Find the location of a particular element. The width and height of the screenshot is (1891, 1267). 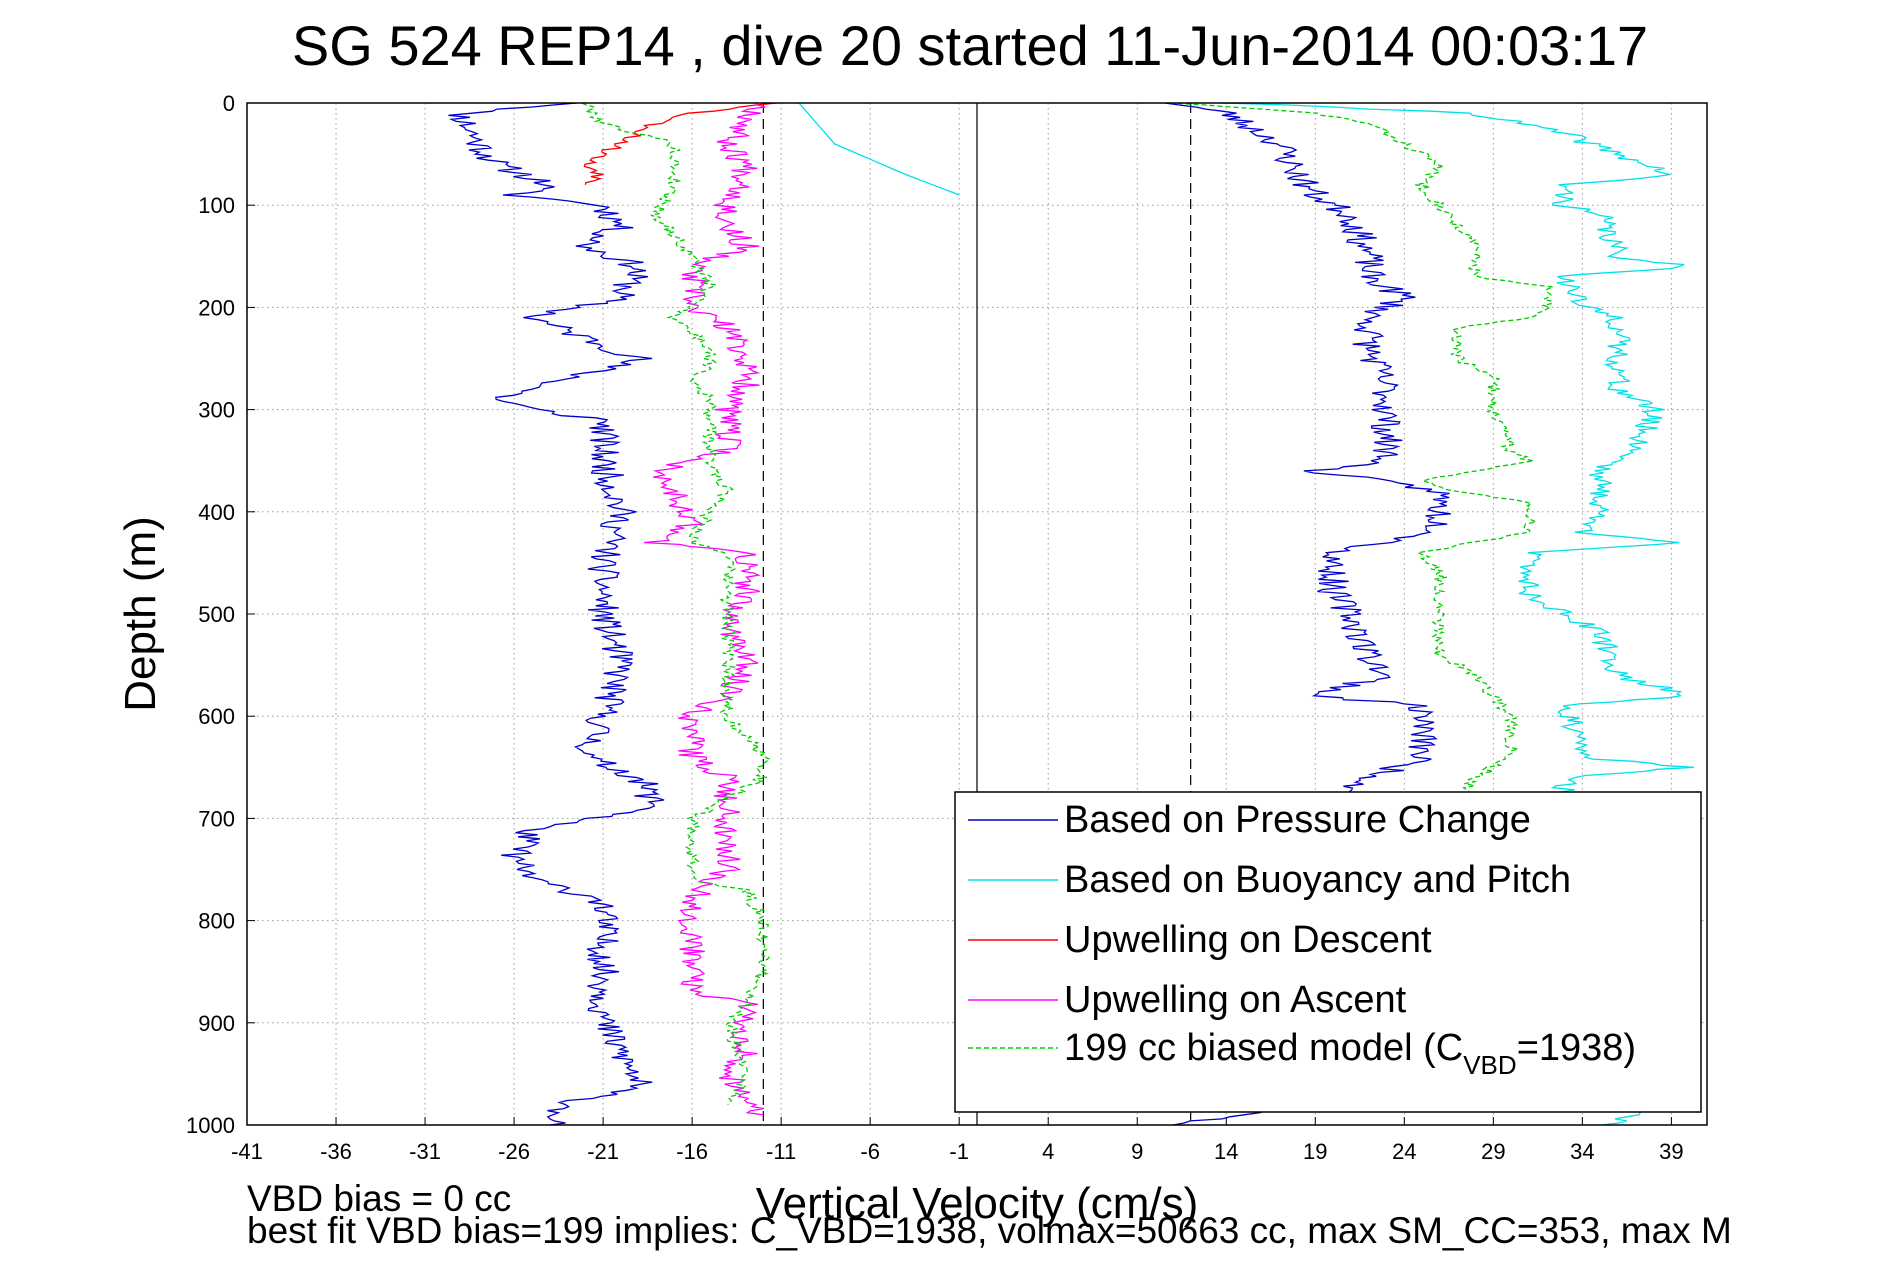

x-tick-label: 19 is located at coordinates (1315, 1151).